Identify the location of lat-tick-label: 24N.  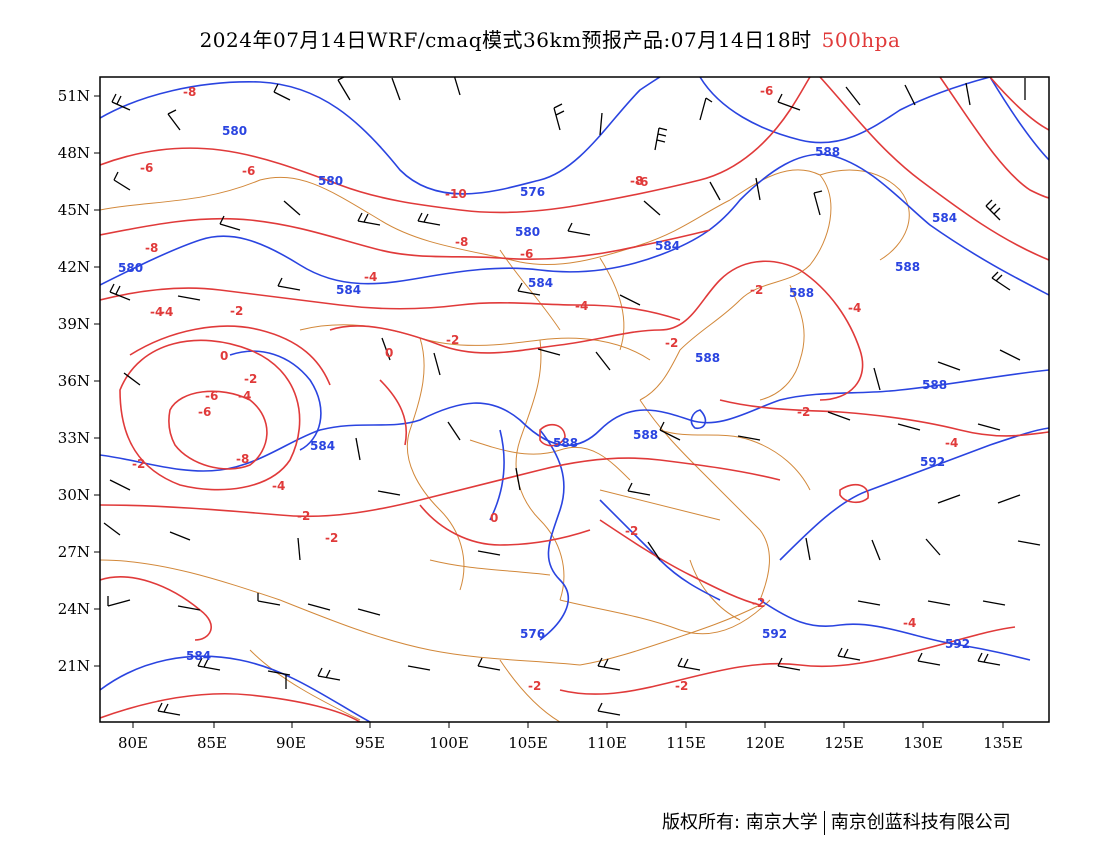
(74, 609).